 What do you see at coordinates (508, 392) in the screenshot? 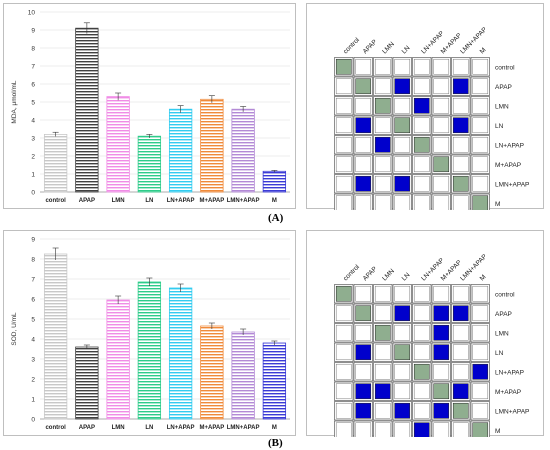
I see `matrix-row-label: M+APAP` at bounding box center [508, 392].